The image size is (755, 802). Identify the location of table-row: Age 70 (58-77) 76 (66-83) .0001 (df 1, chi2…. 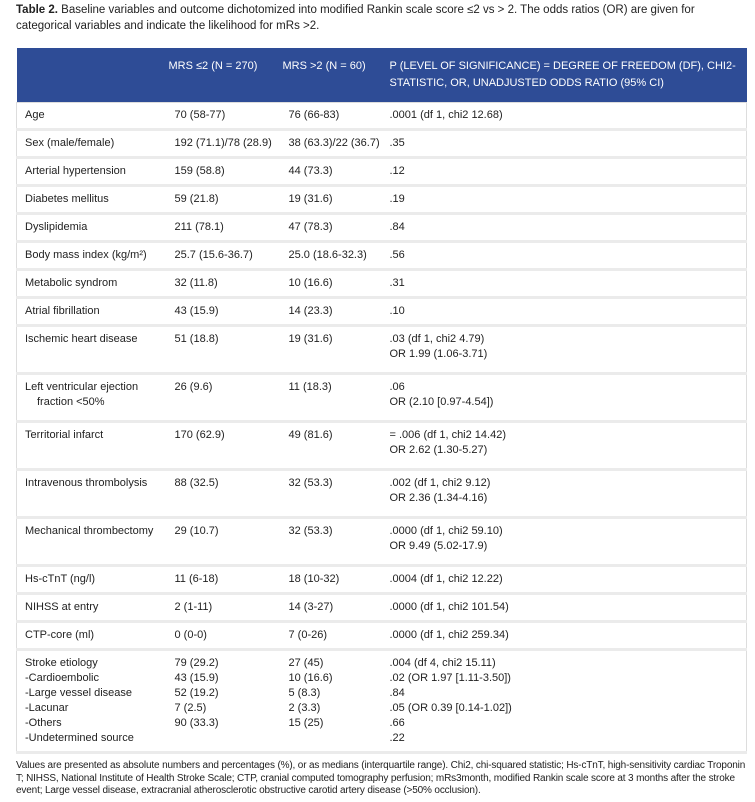
(381, 116).